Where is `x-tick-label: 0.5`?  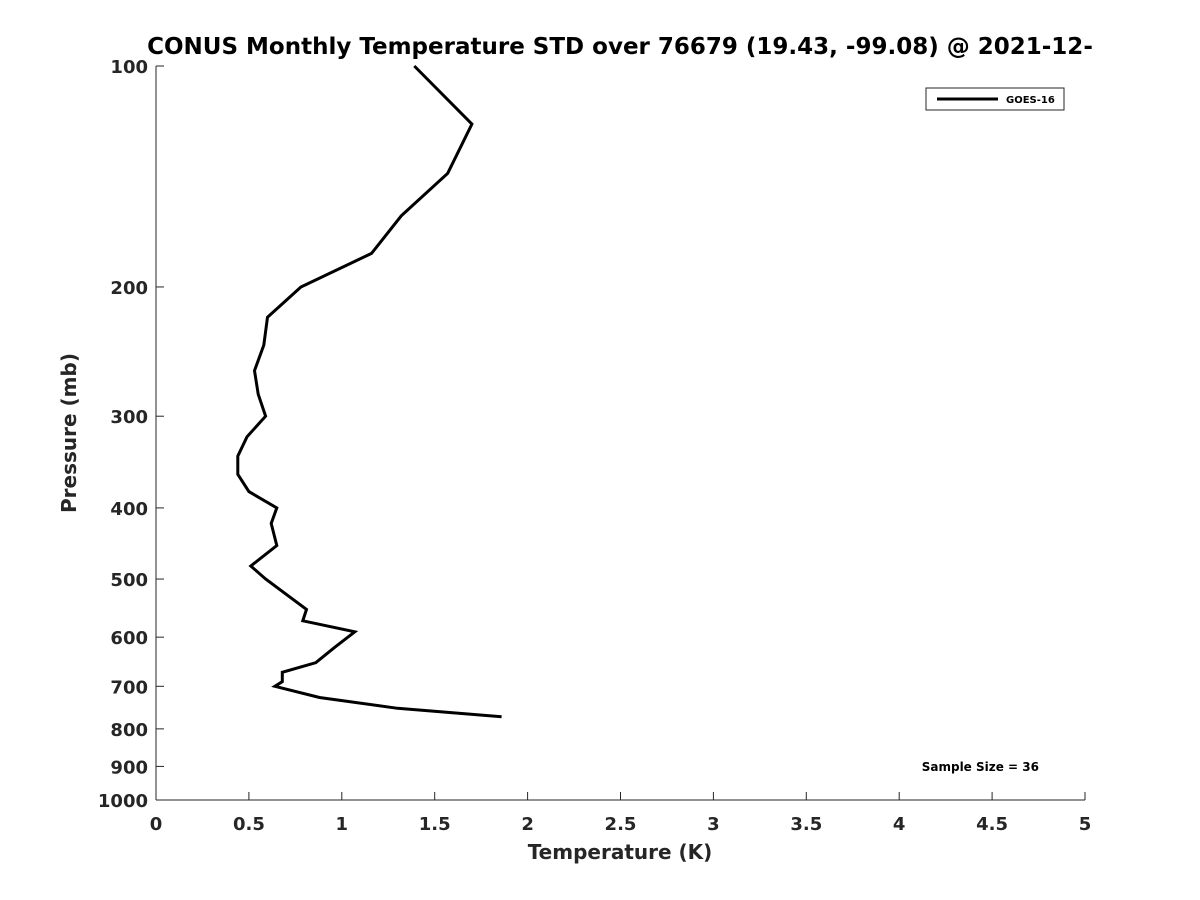 x-tick-label: 0.5 is located at coordinates (249, 824).